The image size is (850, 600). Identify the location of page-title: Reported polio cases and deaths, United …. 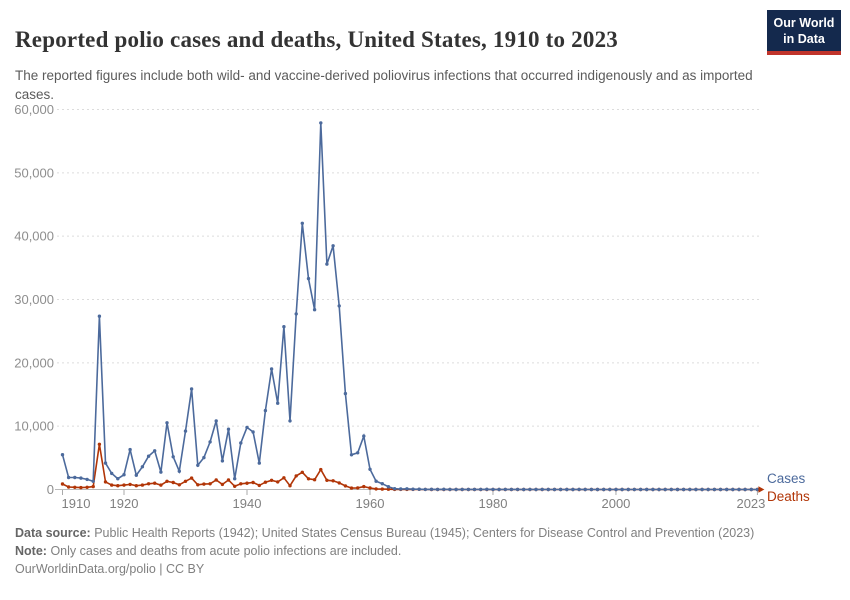
(316, 40).